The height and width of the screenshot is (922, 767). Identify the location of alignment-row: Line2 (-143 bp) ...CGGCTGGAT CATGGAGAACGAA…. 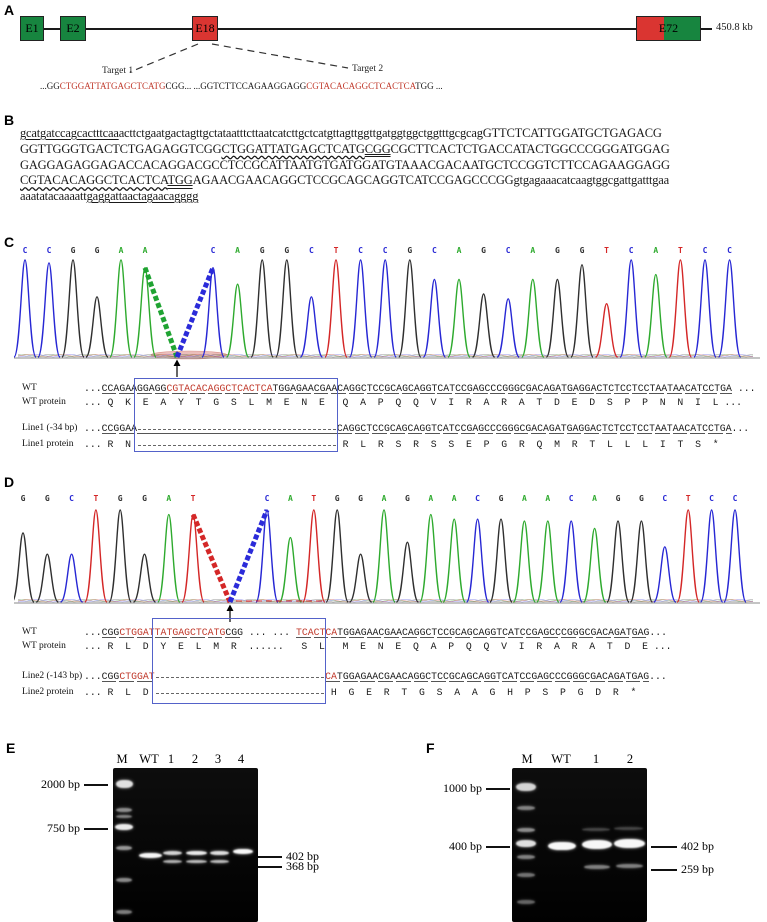
(383, 677).